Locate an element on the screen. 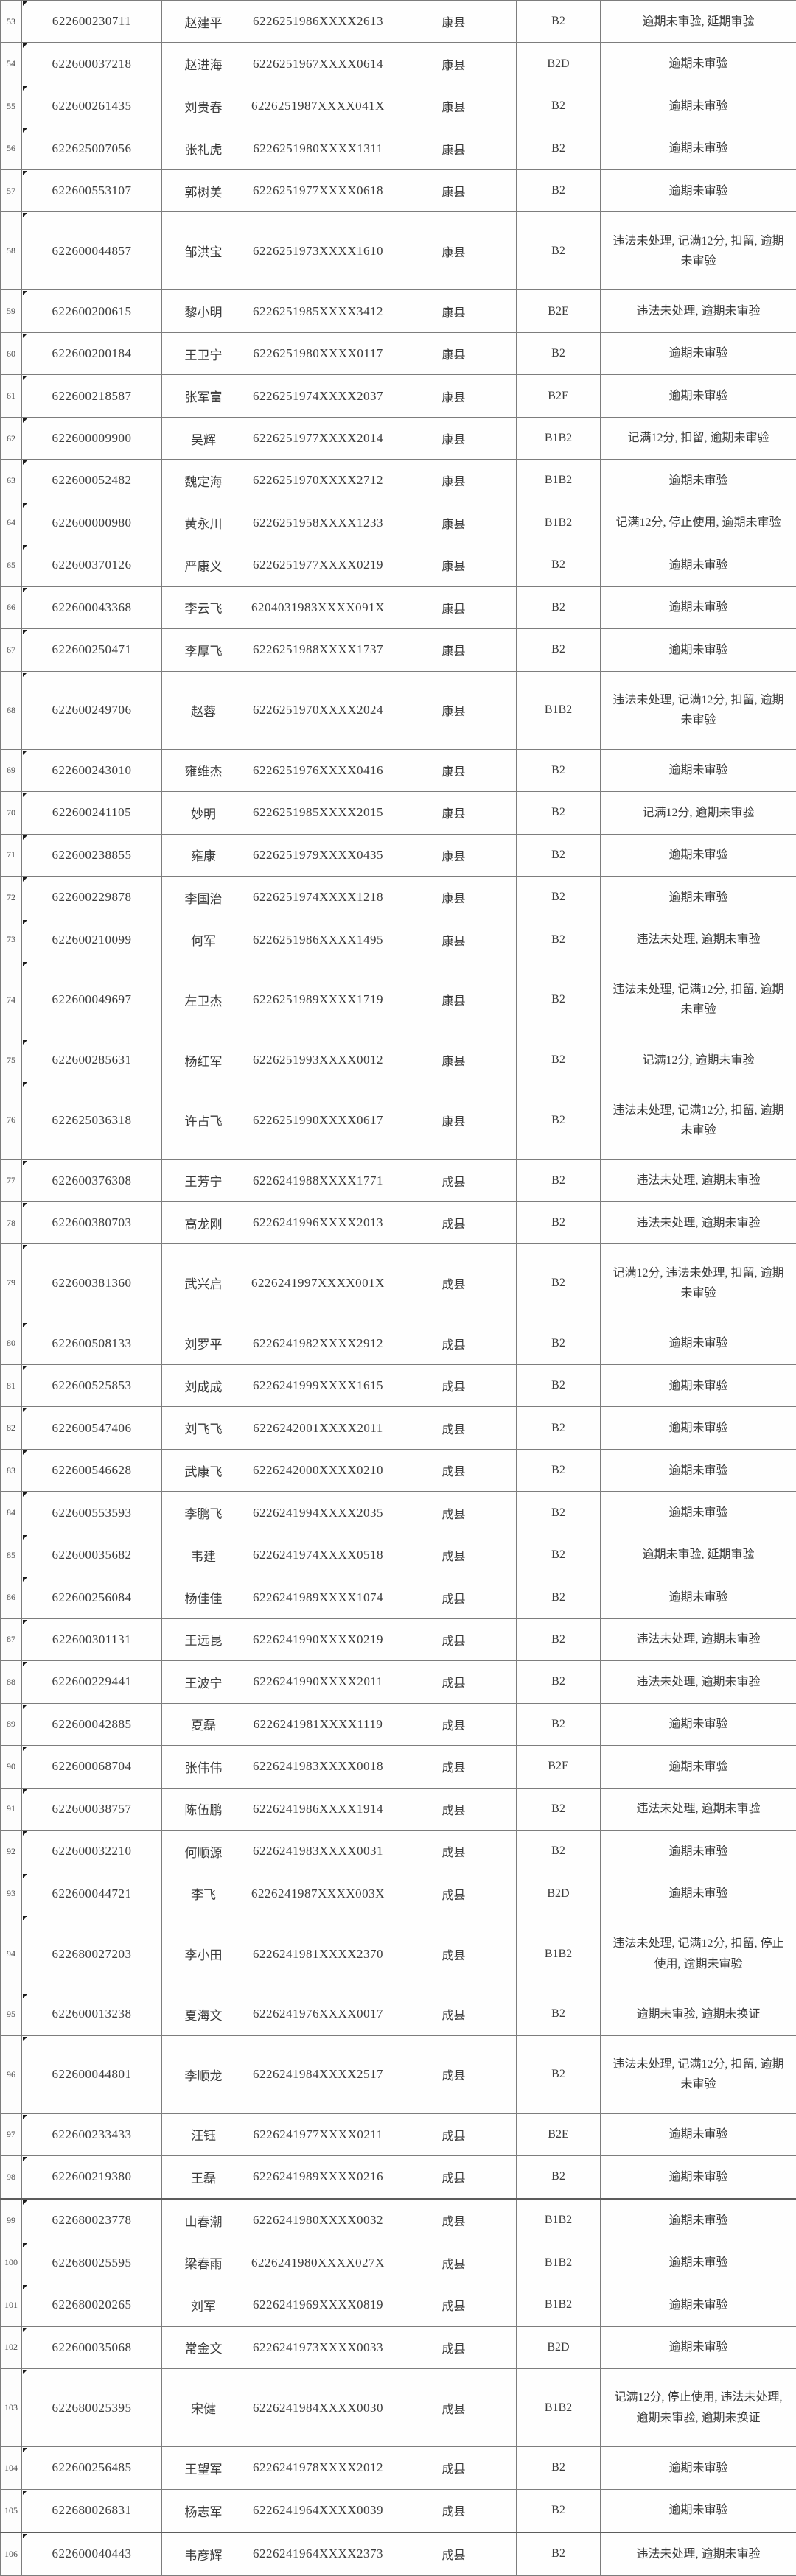 The image size is (796, 2576). file-number-cell: 622680023778 is located at coordinates (91, 2220).